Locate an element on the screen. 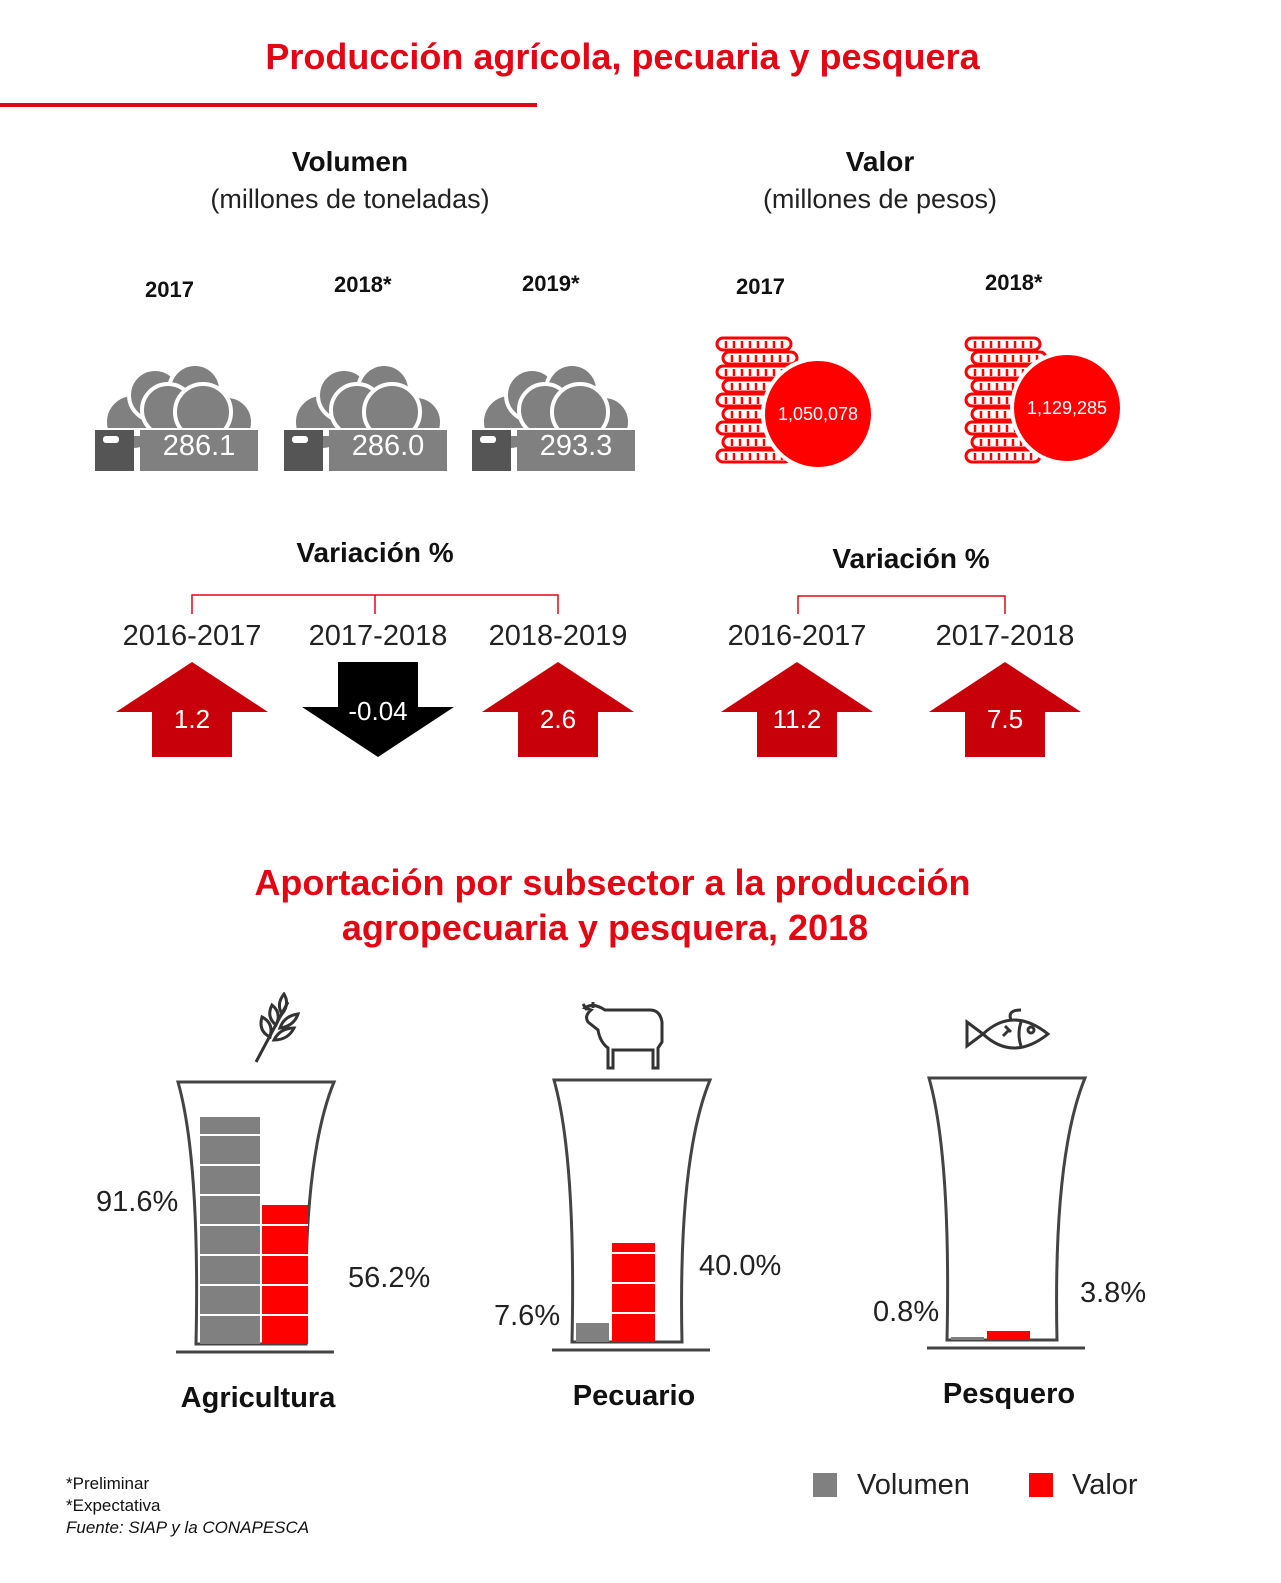  variation-value: 7.5 is located at coordinates (1005, 719).